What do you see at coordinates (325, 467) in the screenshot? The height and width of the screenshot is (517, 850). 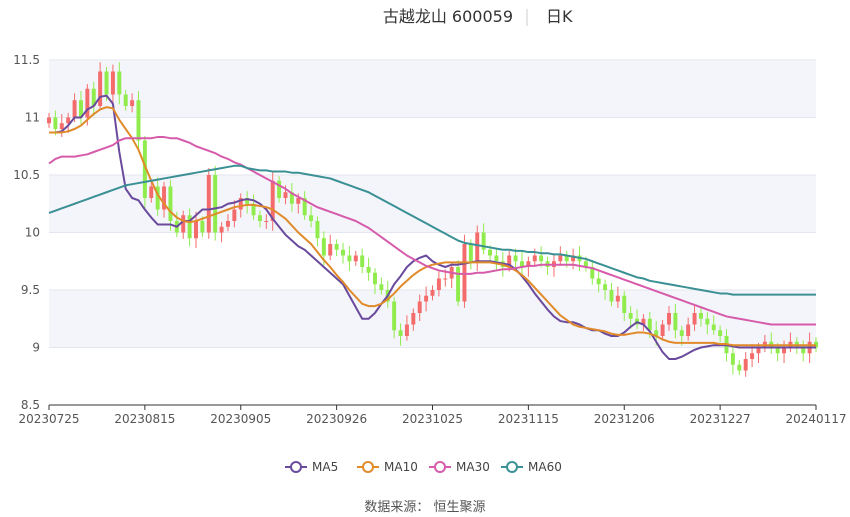 I see `legend-label: MA5` at bounding box center [325, 467].